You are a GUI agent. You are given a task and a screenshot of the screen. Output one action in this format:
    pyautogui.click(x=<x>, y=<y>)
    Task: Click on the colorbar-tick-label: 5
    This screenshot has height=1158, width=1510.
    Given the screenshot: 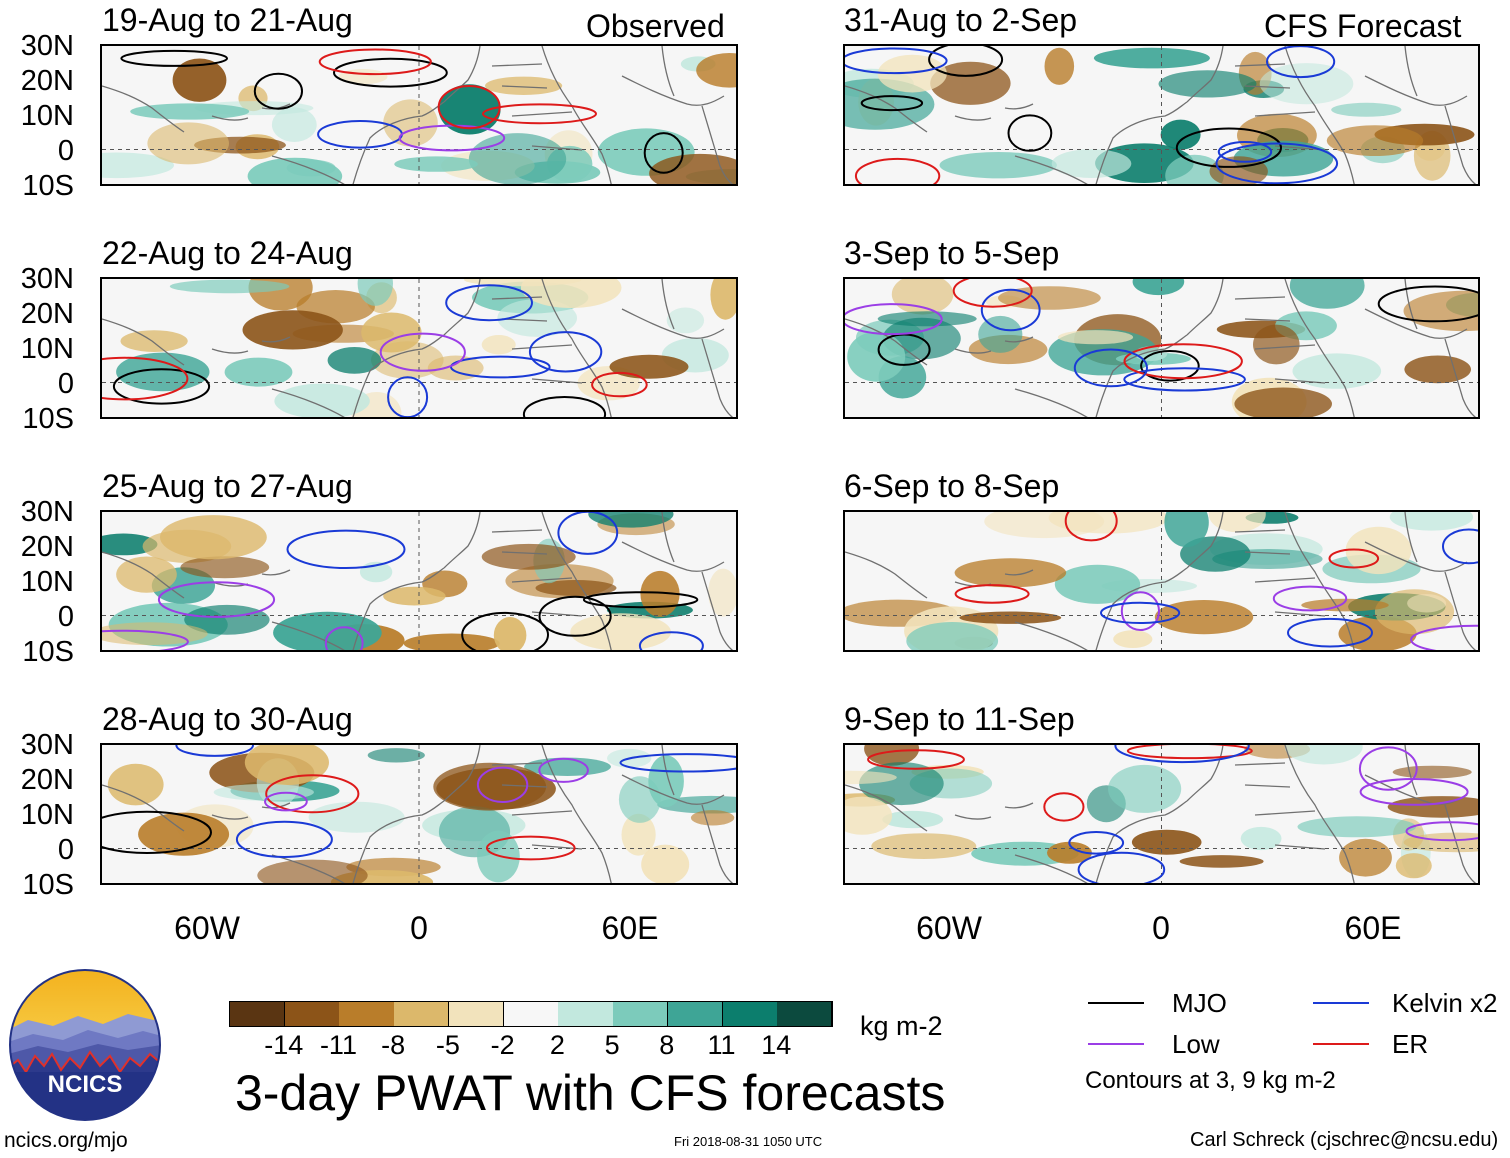 What is the action you would take?
    pyautogui.click(x=612, y=1045)
    